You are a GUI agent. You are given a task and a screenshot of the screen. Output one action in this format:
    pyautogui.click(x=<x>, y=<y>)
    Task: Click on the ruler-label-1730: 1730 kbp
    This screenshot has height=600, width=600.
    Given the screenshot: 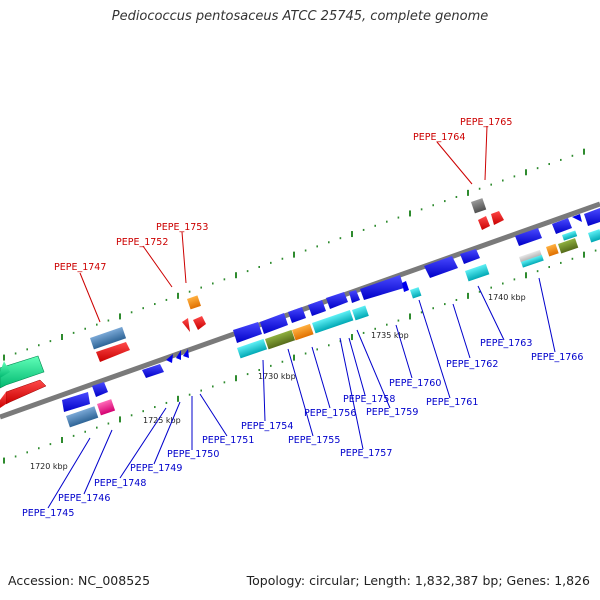 What is the action you would take?
    pyautogui.click(x=277, y=376)
    